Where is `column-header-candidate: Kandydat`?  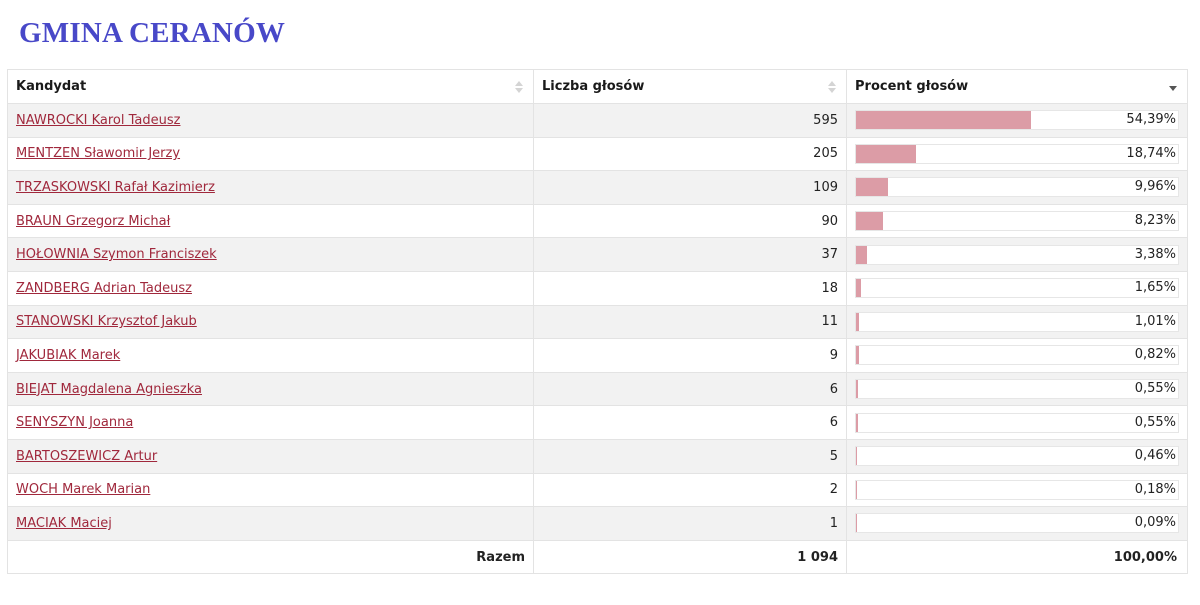 column-header-candidate: Kandydat is located at coordinates (270, 86).